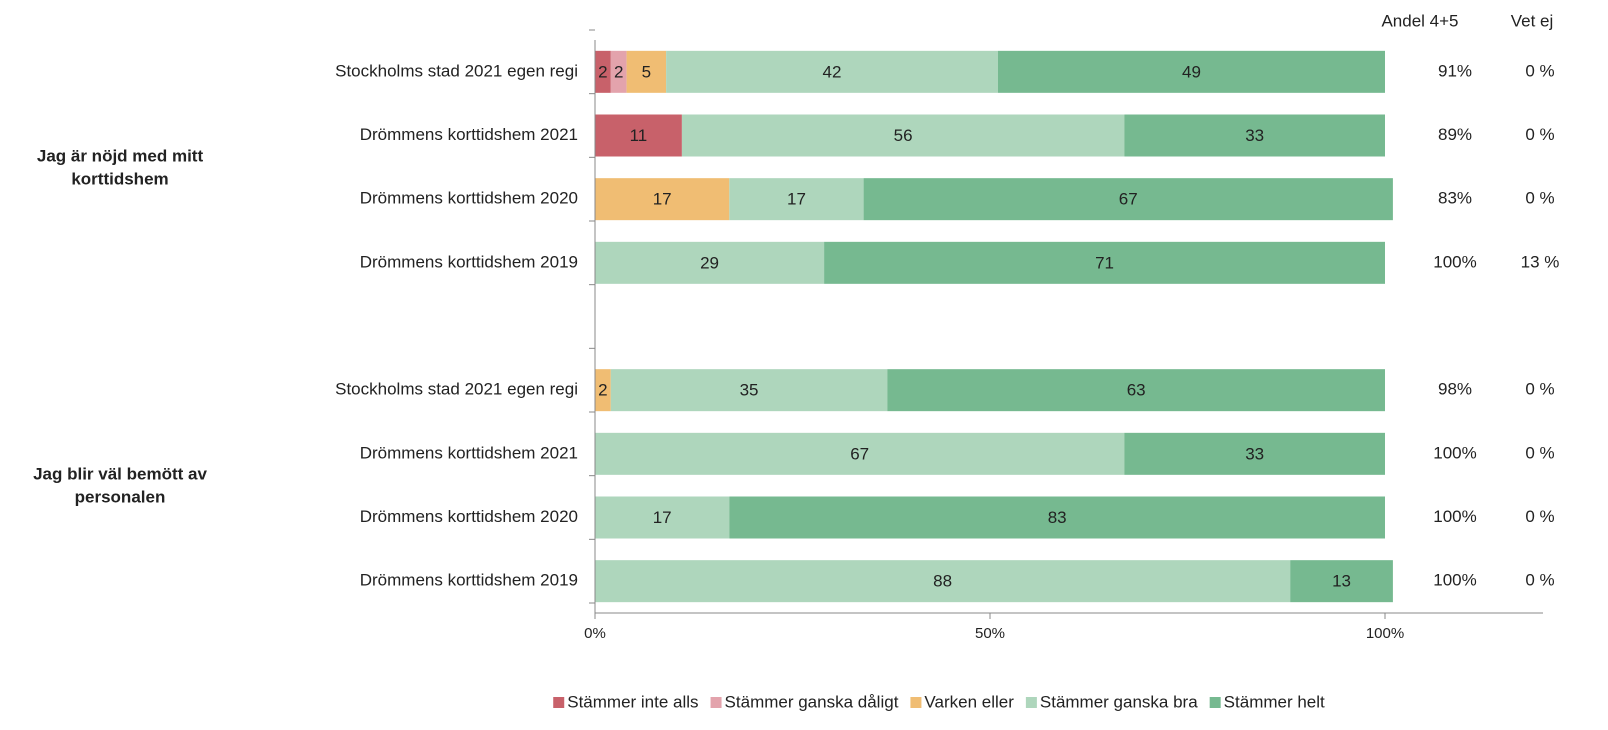  I want to click on group-label-line: Jag blir väl bemött av, so click(120, 474).